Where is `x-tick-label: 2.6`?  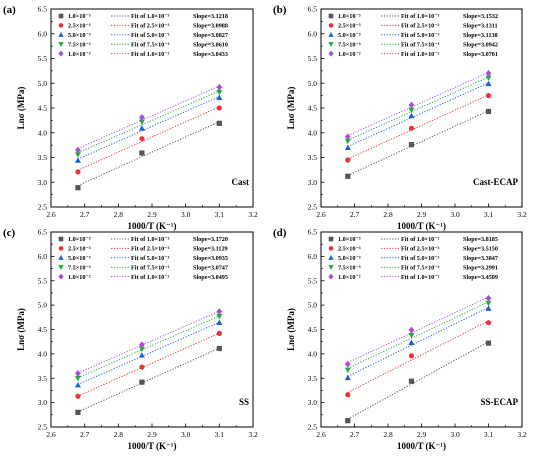 x-tick-label: 2.6 is located at coordinates (51, 214).